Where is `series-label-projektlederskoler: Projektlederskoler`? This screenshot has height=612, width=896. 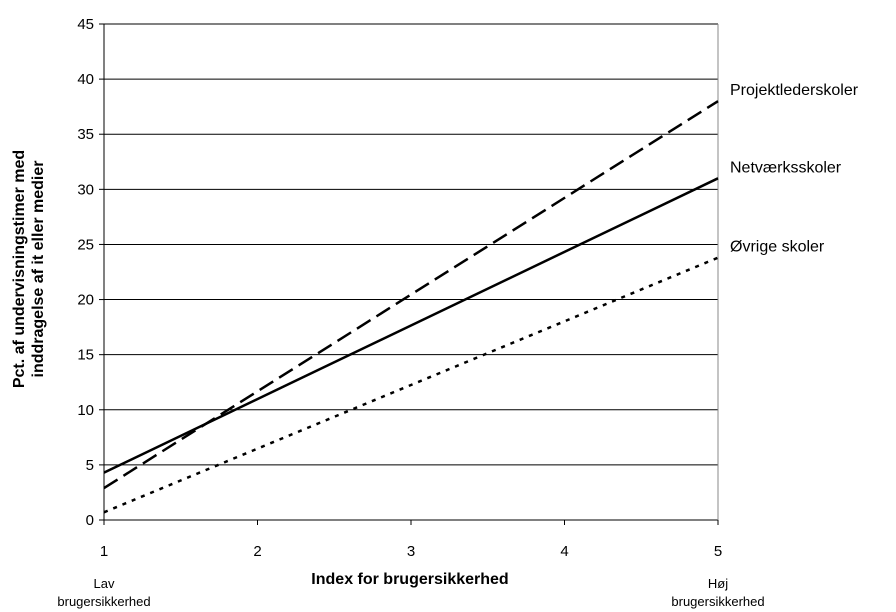 series-label-projektlederskoler: Projektlederskoler is located at coordinates (794, 90).